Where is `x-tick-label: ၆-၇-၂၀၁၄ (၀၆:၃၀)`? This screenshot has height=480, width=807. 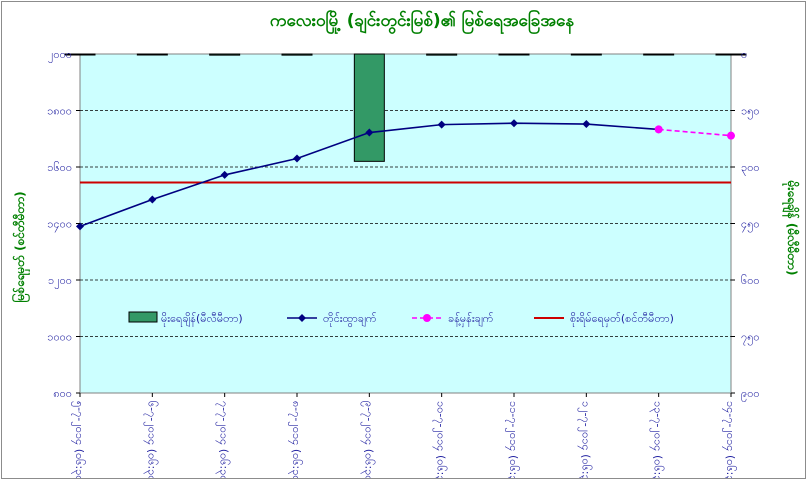 x-tick-label: ၆-၇-၂၀၁၄ (၀၆:၃၀) is located at coordinates (150, 439).